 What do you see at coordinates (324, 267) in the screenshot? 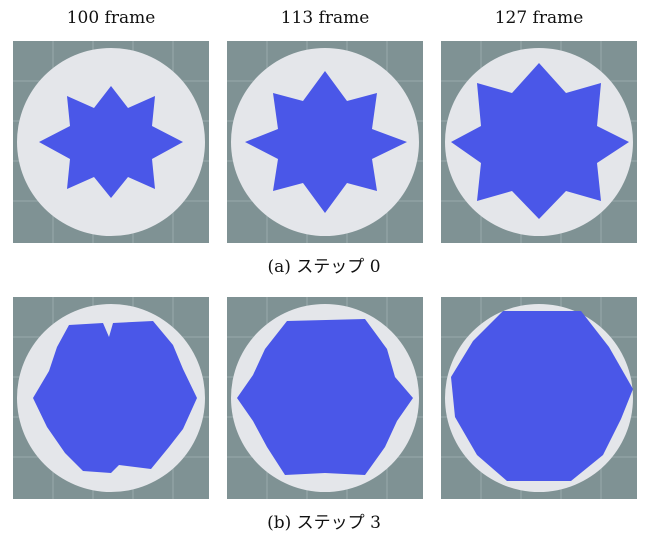
I see `caption-step0: (a) ステップ 0` at bounding box center [324, 267].